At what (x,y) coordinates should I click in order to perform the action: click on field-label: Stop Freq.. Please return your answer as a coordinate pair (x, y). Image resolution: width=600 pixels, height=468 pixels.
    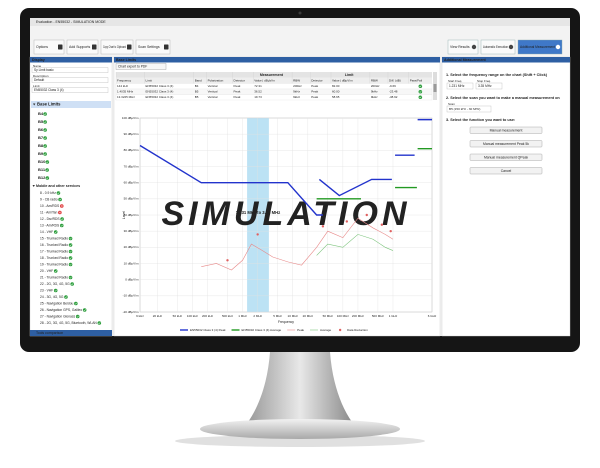
    Looking at the image, I should click on (484, 81).